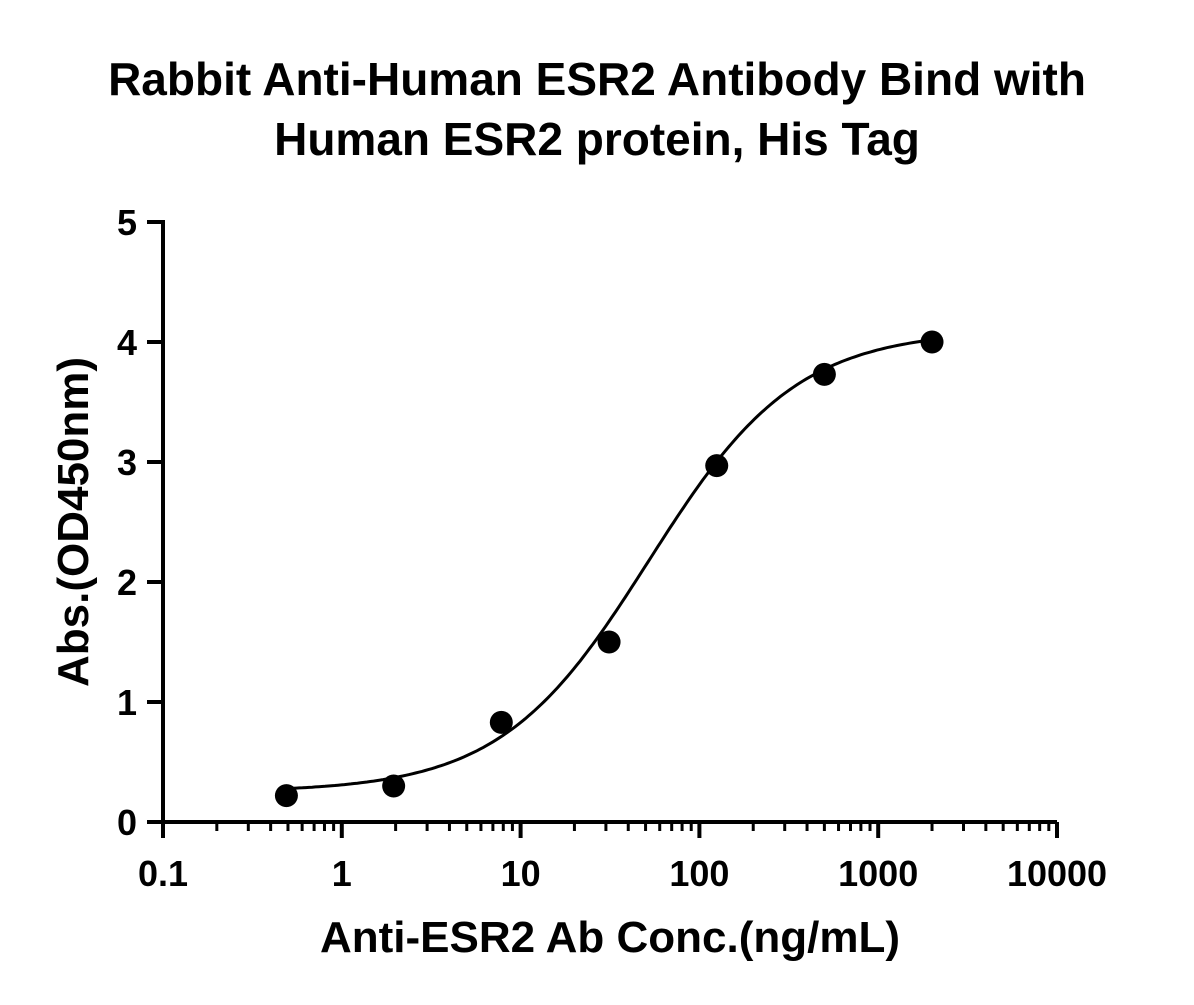 The height and width of the screenshot is (1005, 1194). I want to click on x-tick-label: 100, so click(699, 873).